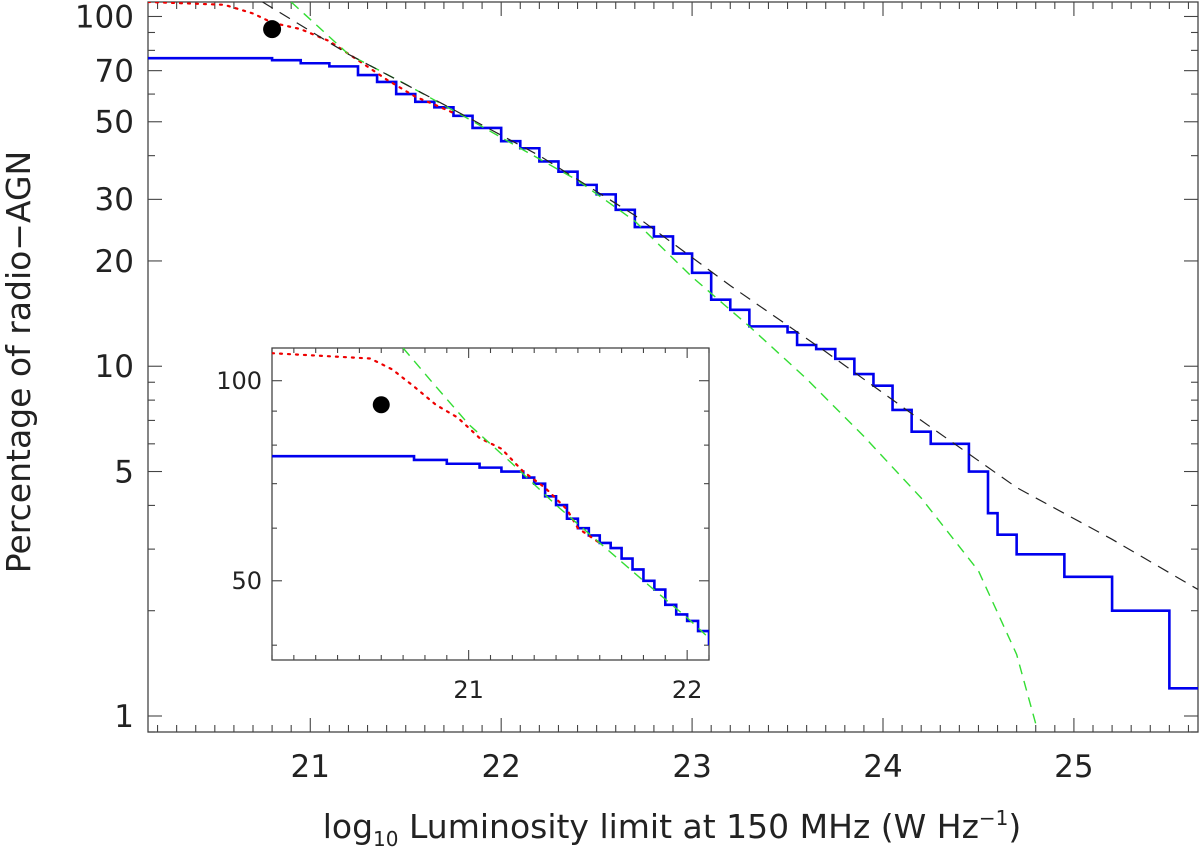  I want to click on main-y-tick-label: 30, so click(114, 200).